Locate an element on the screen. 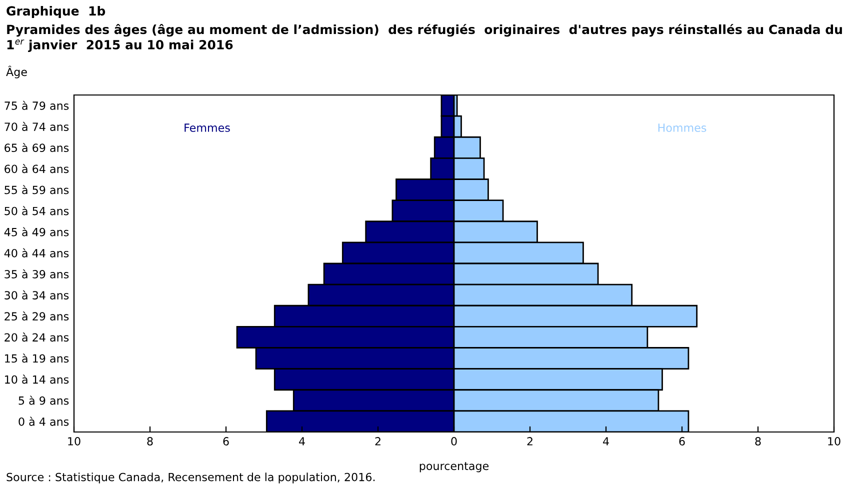 The width and height of the screenshot is (851, 492). x-axis-title: pourcentage is located at coordinates (454, 467).